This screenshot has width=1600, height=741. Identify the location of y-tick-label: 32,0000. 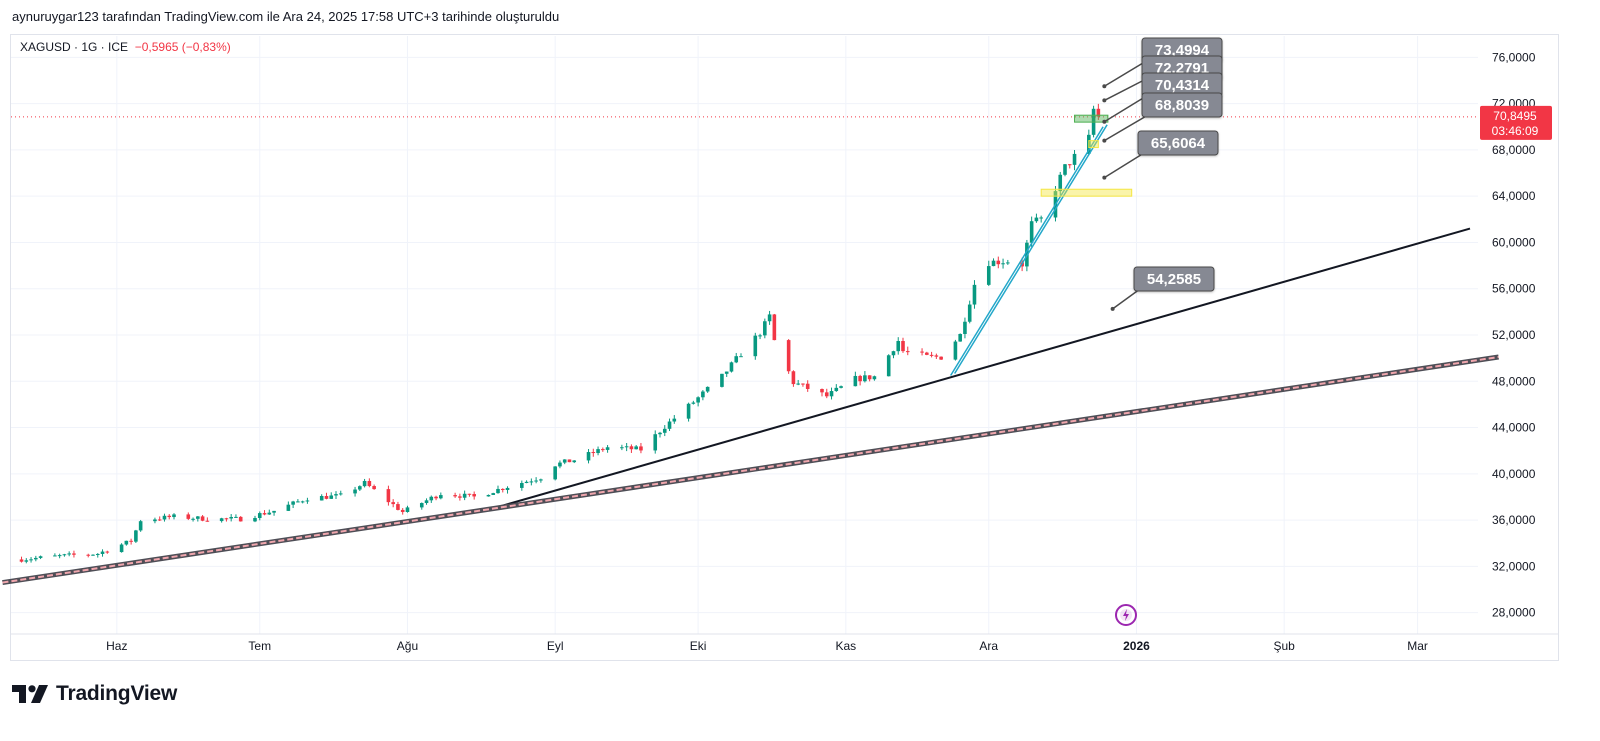
(1514, 566).